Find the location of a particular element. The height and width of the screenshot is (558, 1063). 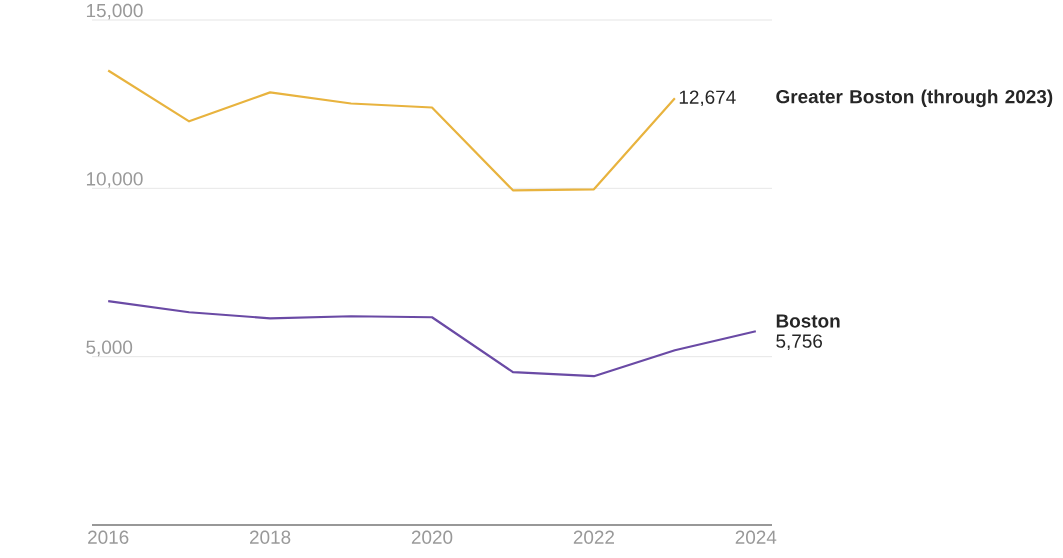

data-label: 5,756 is located at coordinates (799, 342).